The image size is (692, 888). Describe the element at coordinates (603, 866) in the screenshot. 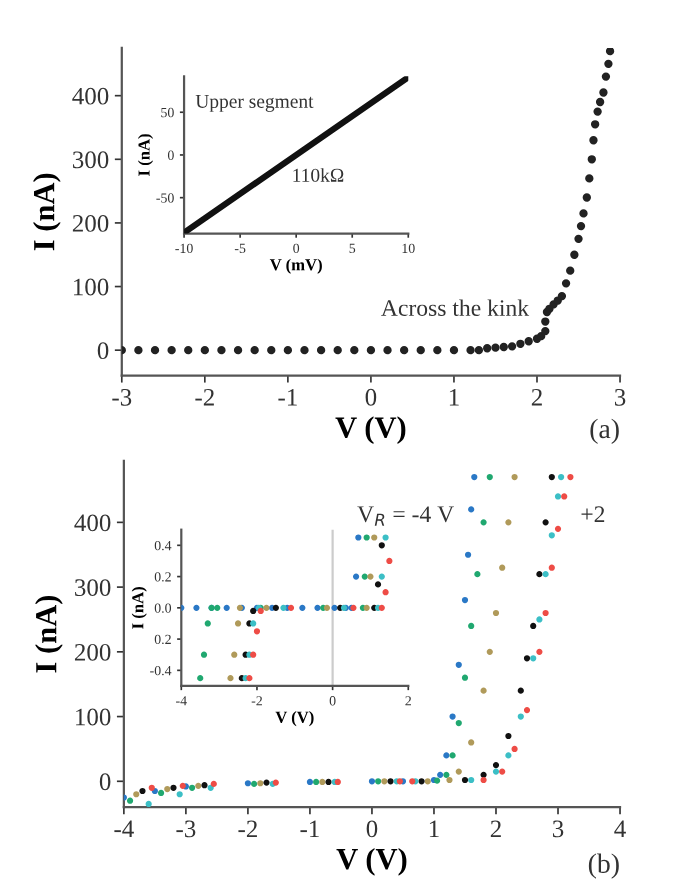

I see `text: (b)` at that location.